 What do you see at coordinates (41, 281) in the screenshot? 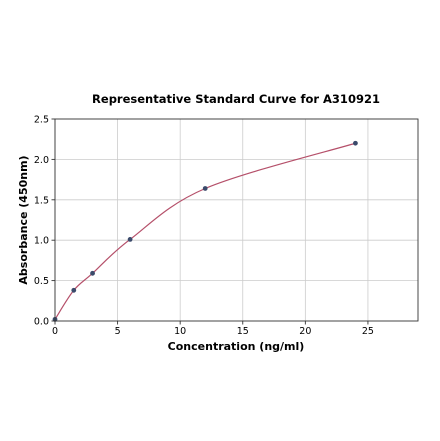
I see `y-tick-label-1: 0.5` at bounding box center [41, 281].